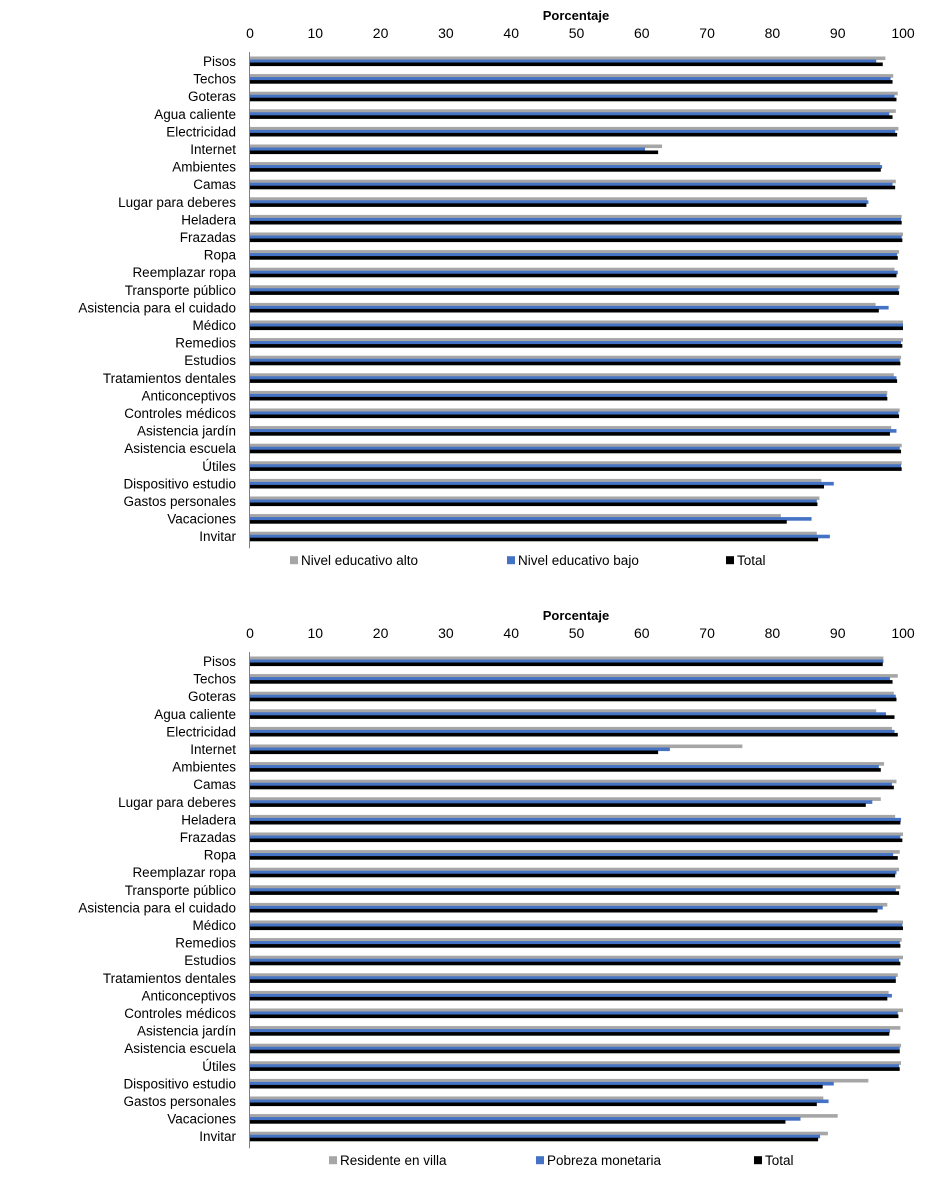  I want to click on category-label: Tratamientos dentales, so click(169, 978).